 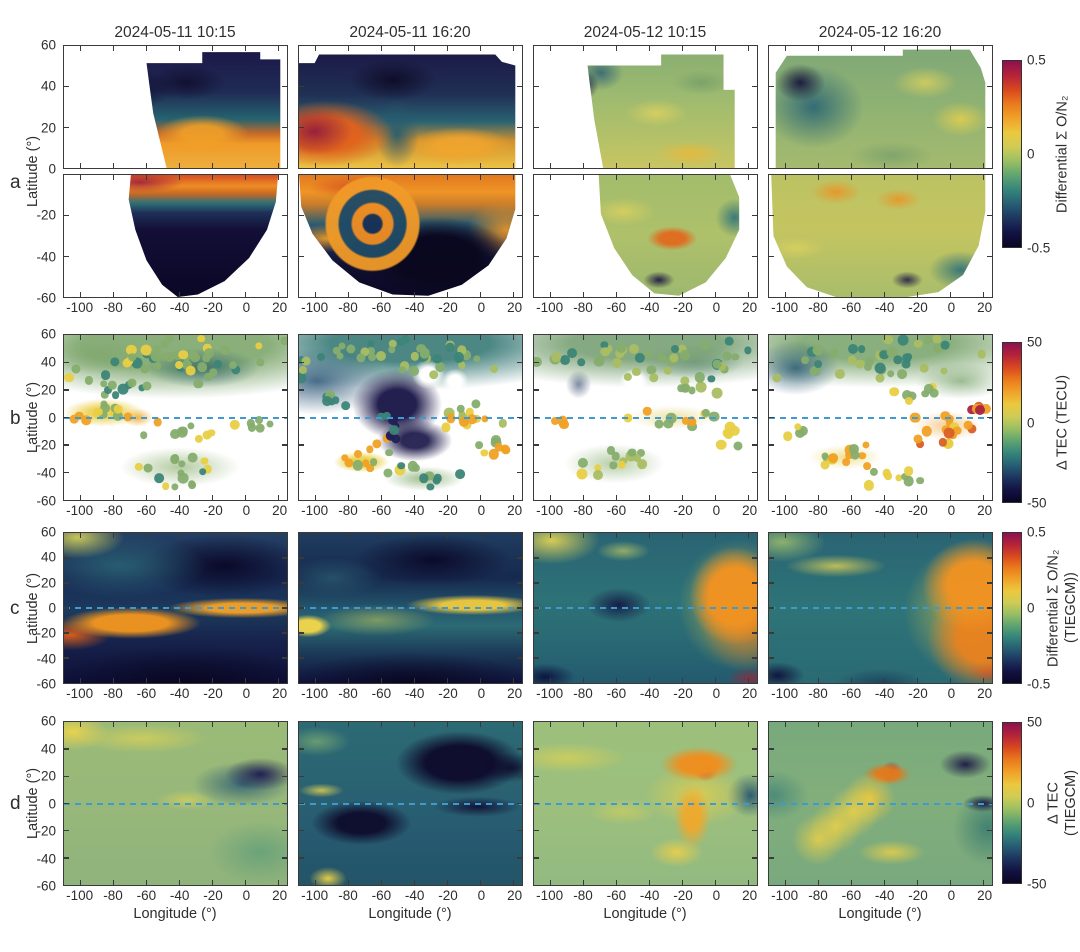 What do you see at coordinates (46, 831) in the screenshot?
I see `y-tick-label: -20` at bounding box center [46, 831].